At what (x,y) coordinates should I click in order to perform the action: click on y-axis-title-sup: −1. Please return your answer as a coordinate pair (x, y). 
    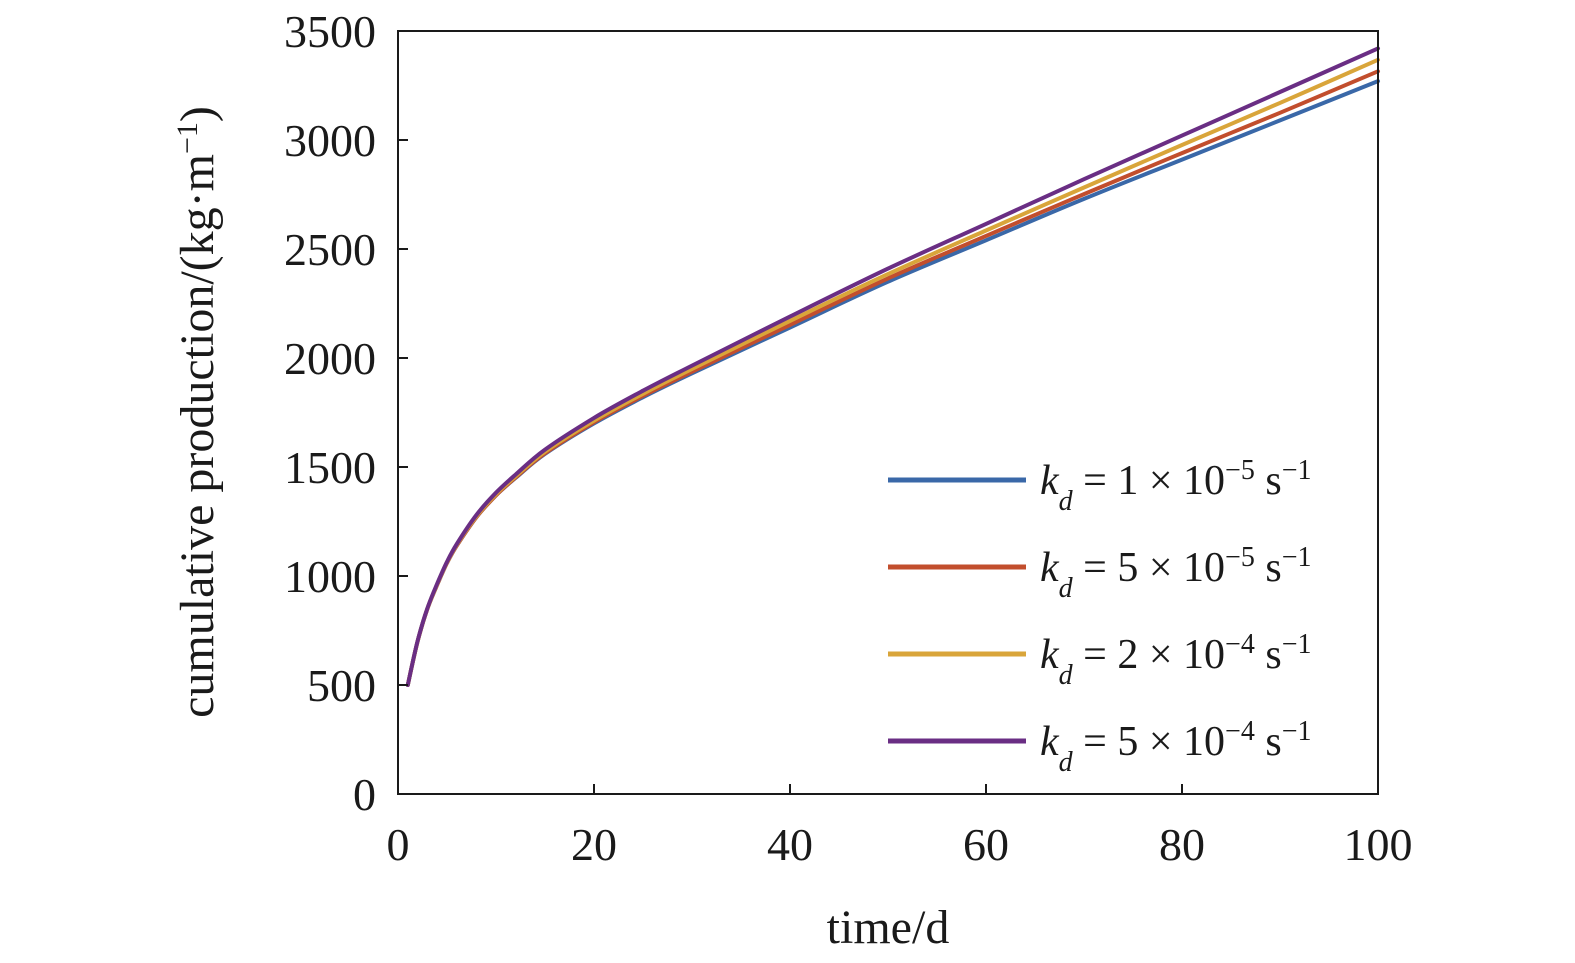
    Looking at the image, I should click on (187, 138).